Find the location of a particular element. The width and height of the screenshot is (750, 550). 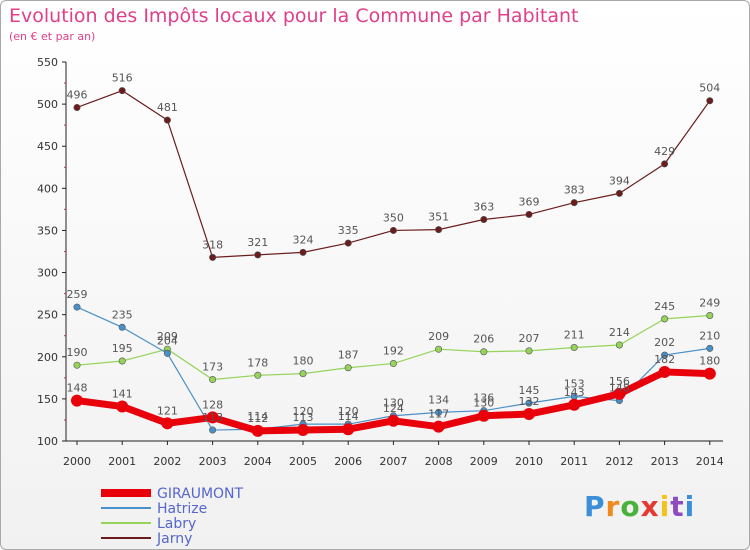

legend-label-giraumont: GIRAUMONT is located at coordinates (200, 494).